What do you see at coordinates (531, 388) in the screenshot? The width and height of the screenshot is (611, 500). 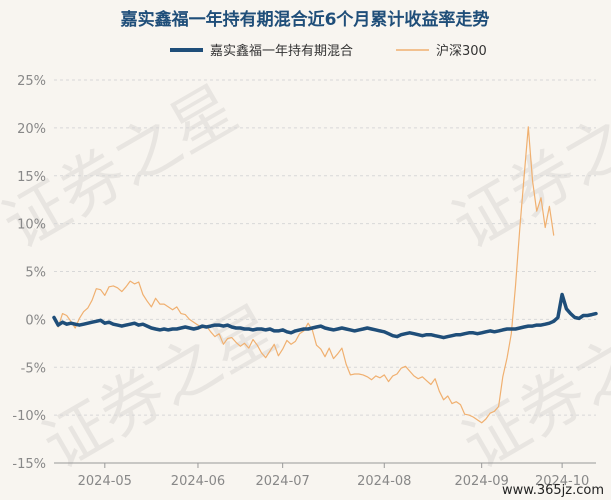 I see `watermark-text-4: 证券之星` at bounding box center [531, 388].